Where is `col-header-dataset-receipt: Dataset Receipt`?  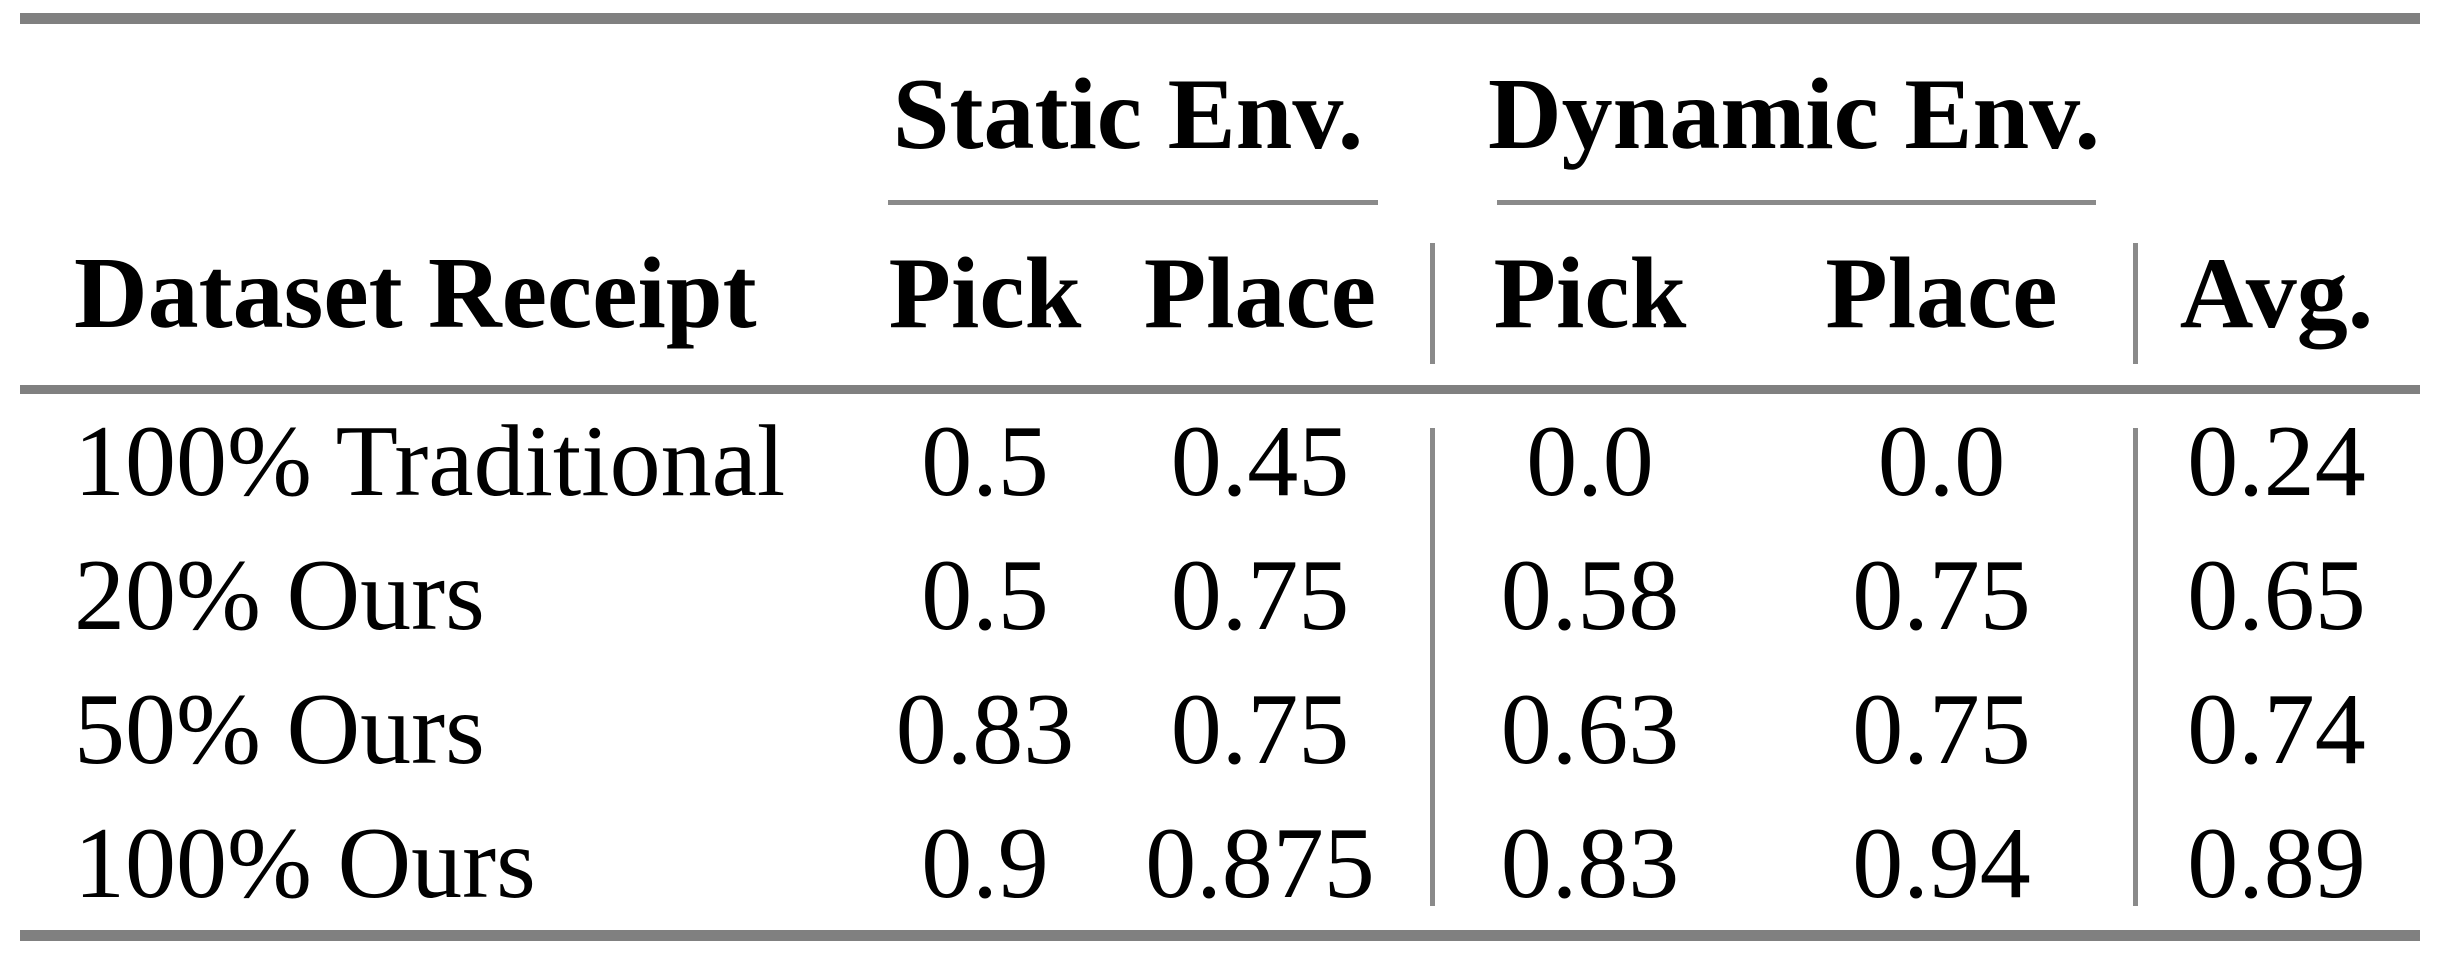 col-header-dataset-receipt: Dataset Receipt is located at coordinates (415, 293).